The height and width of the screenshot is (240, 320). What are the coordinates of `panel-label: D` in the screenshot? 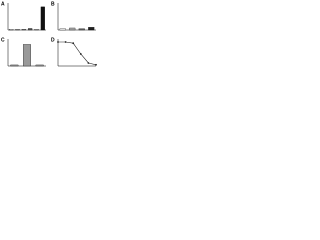 It's located at (53, 40).